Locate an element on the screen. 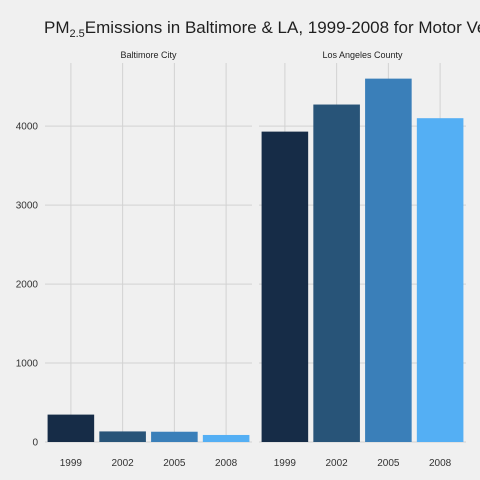  y-tick-label: 0 is located at coordinates (35, 443).